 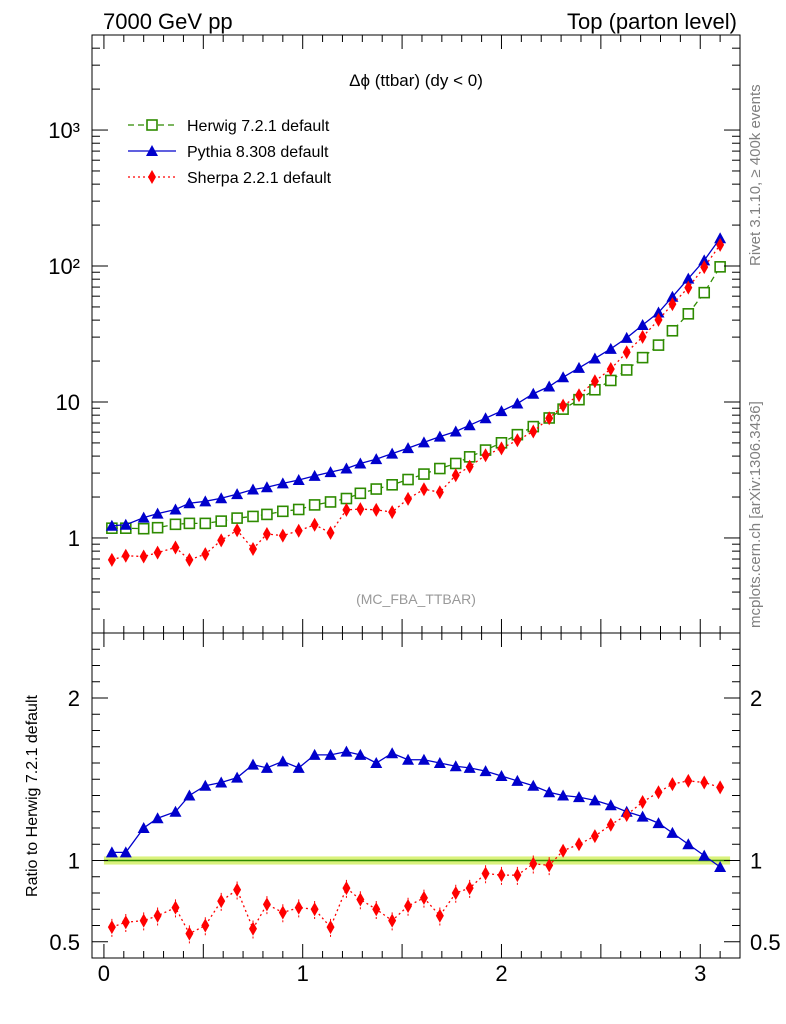 I want to click on legend-label-0: Herwig 7.2.1 default, so click(x=258, y=126).